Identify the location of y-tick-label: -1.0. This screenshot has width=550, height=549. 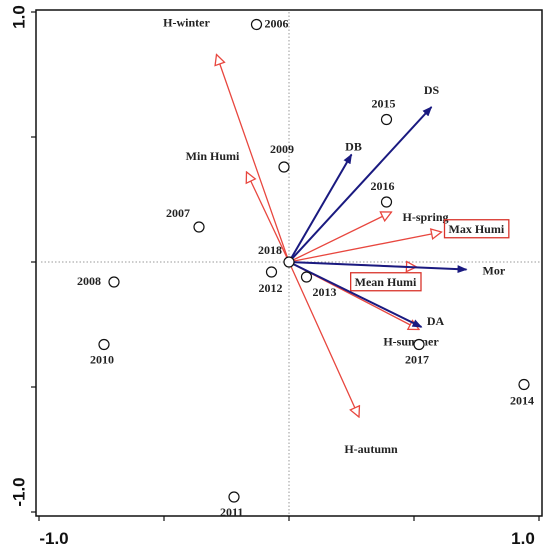
(18, 491).